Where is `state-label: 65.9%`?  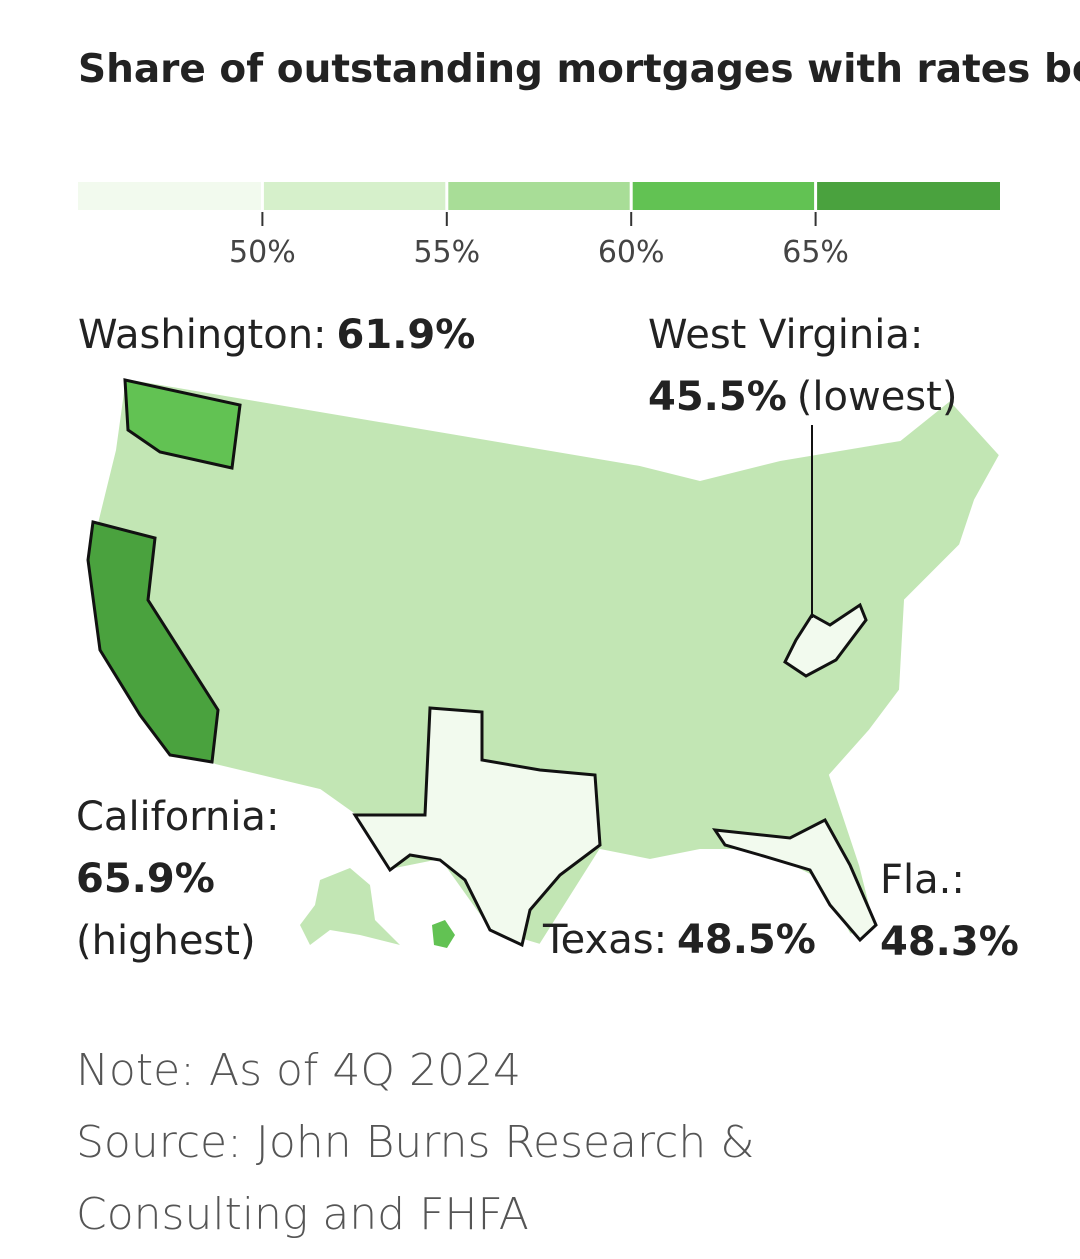 state-label: 65.9% is located at coordinates (145, 879).